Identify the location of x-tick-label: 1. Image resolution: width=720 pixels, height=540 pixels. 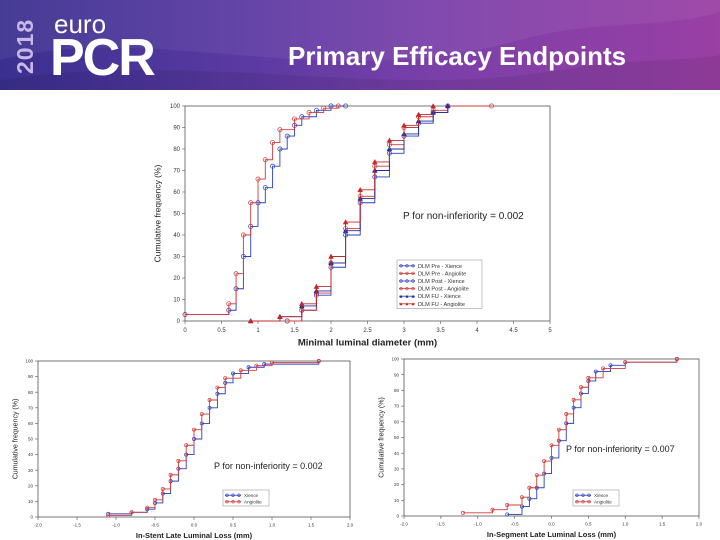
(258, 331).